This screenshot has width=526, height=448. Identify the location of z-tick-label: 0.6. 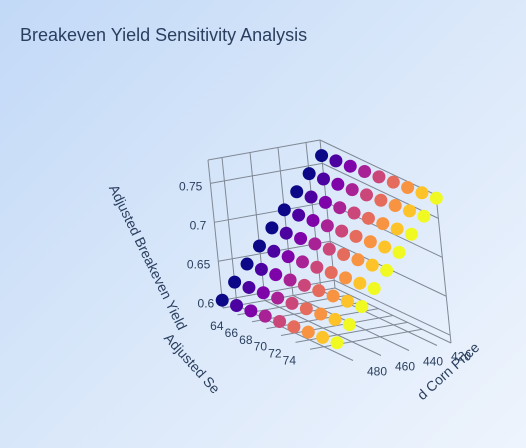
(206, 303).